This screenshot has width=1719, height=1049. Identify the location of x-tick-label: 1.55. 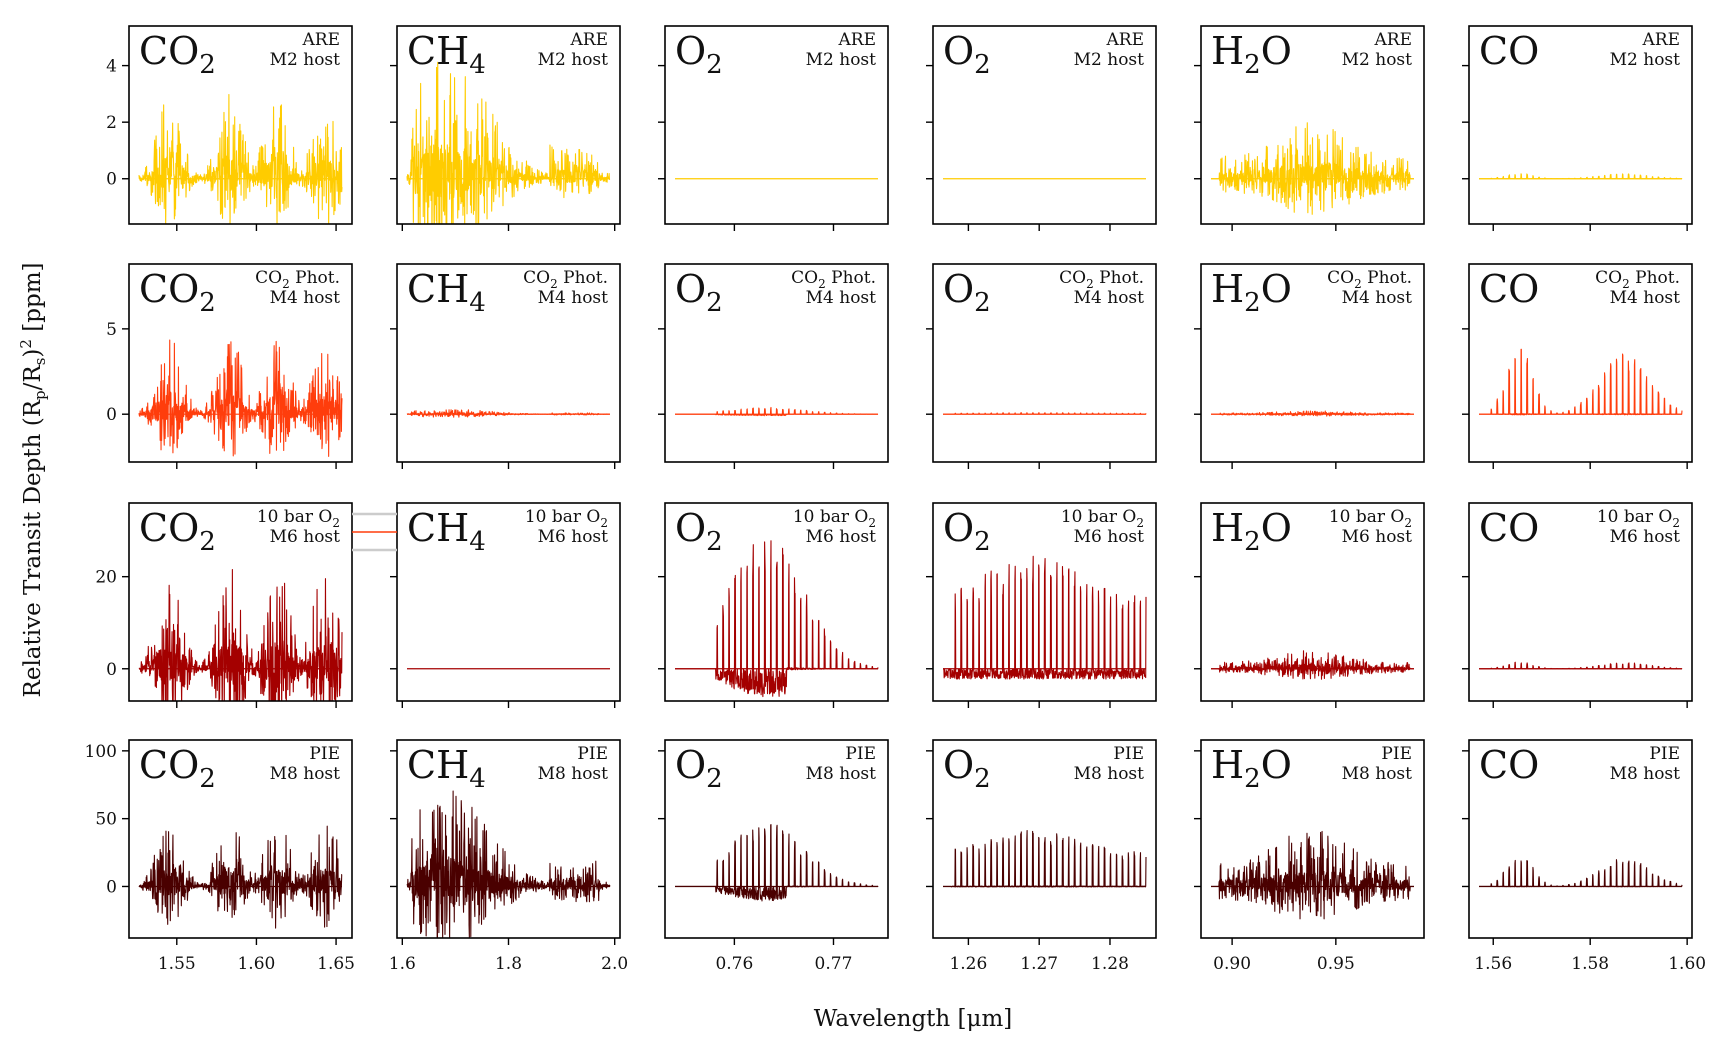
(177, 964).